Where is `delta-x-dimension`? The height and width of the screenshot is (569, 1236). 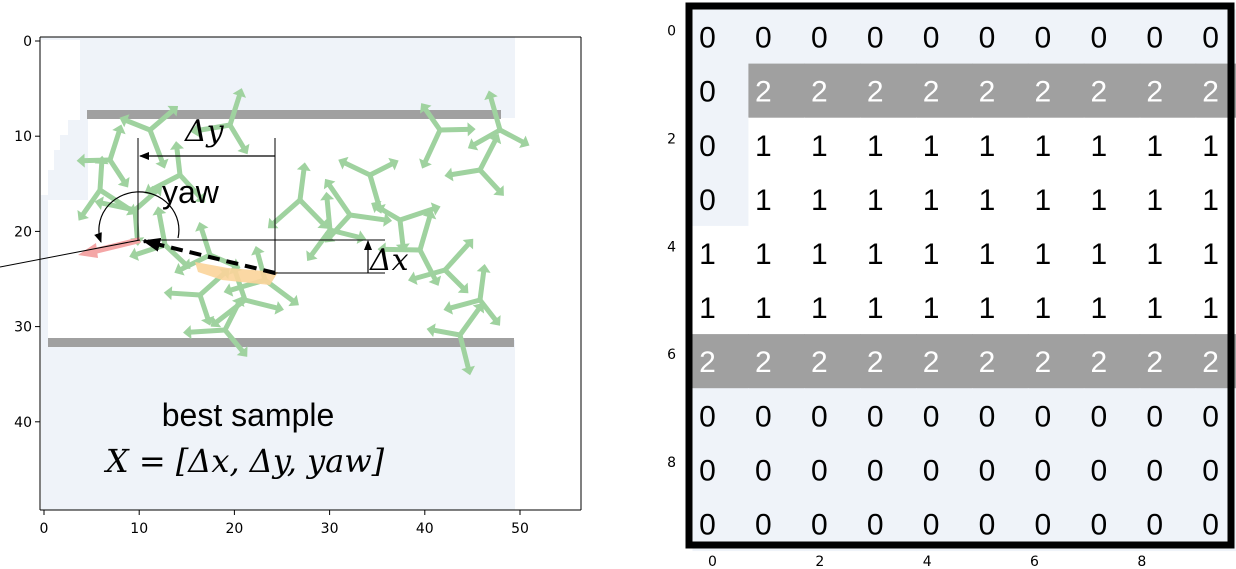
delta-x-dimension is located at coordinates (266, 256).